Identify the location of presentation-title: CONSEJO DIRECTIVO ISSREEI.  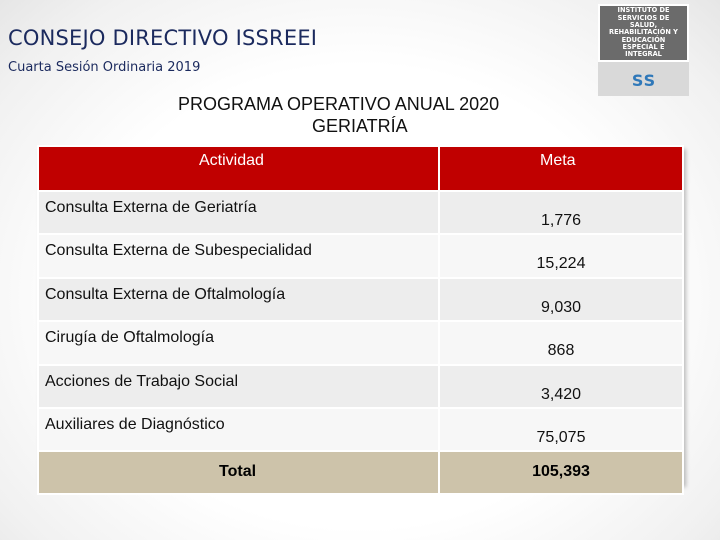
(163, 38).